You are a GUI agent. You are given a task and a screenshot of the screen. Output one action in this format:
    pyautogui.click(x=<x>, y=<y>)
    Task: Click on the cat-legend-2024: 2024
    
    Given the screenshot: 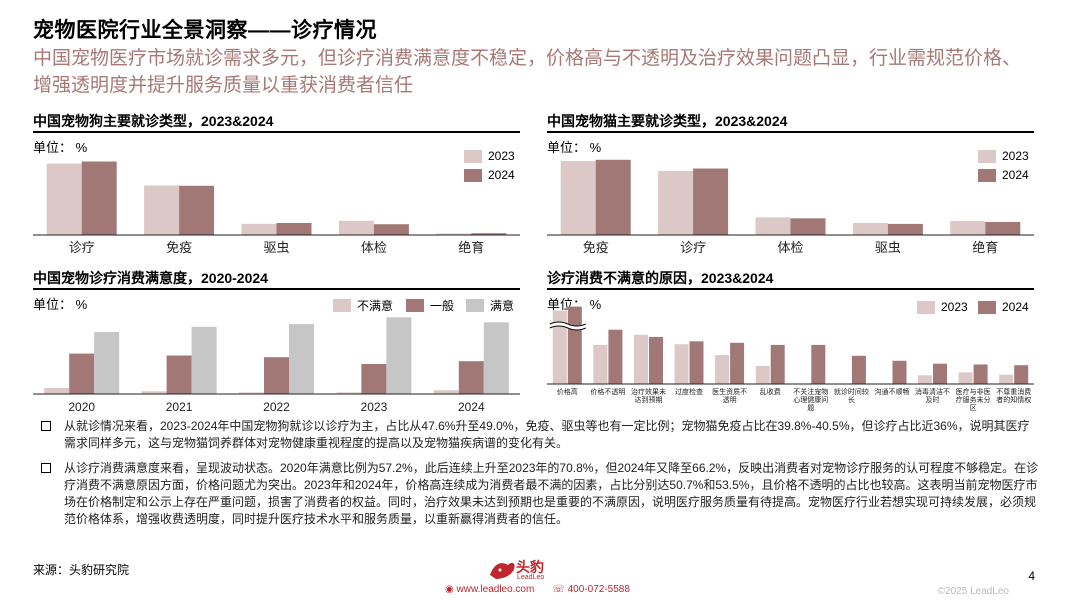 What is the action you would take?
    pyautogui.click(x=1003, y=175)
    